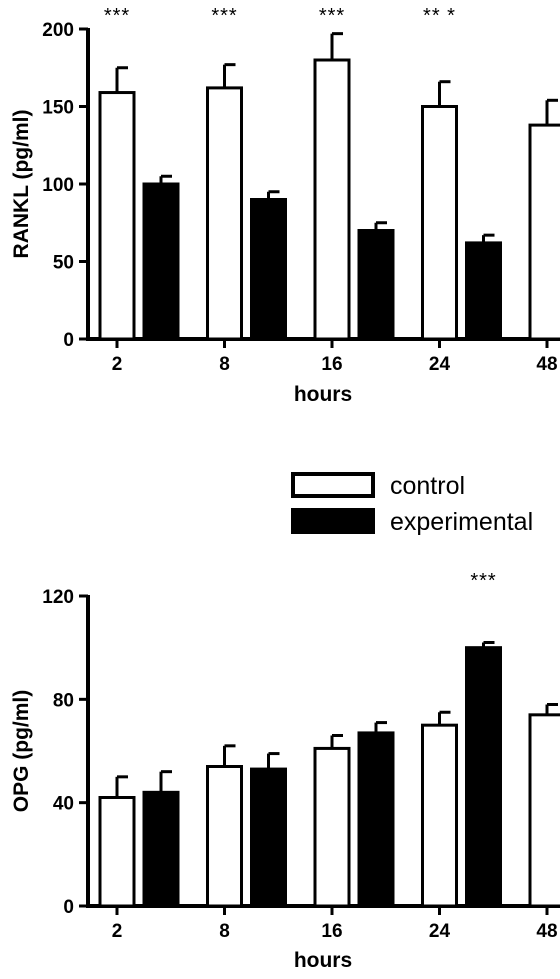 Image resolution: width=560 pixels, height=979 pixels. I want to click on legend-swatch-experimental, so click(333, 521).